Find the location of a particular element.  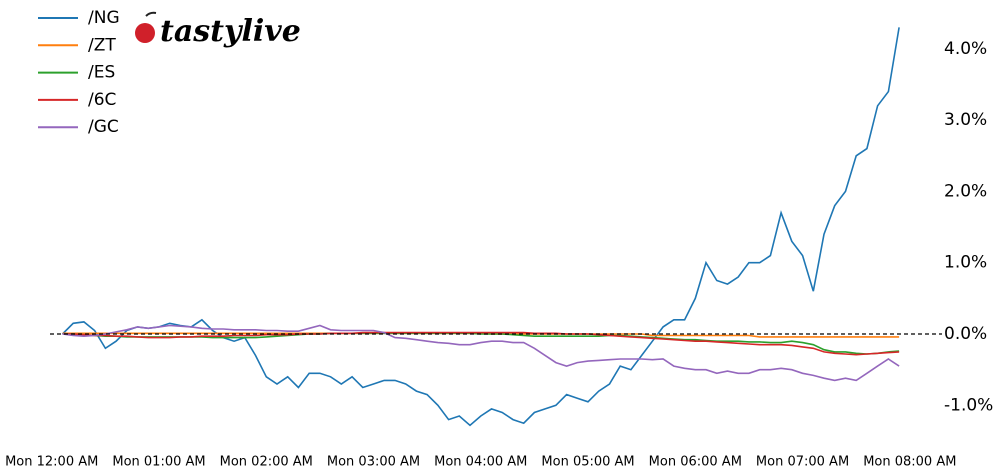

legend-label: /ZT is located at coordinates (102, 45).